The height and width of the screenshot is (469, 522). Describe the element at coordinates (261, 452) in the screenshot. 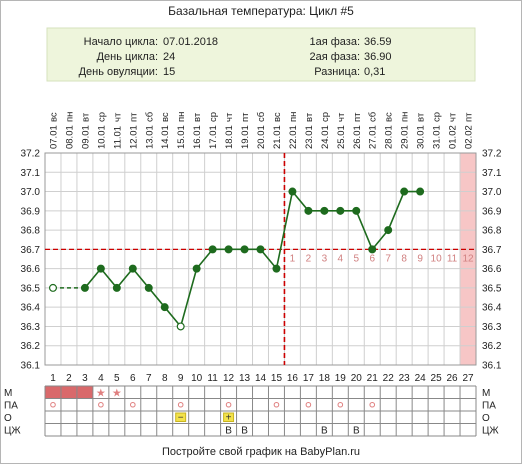

I see `footer-text: Постройте свой график на BabyPlan.ru` at that location.